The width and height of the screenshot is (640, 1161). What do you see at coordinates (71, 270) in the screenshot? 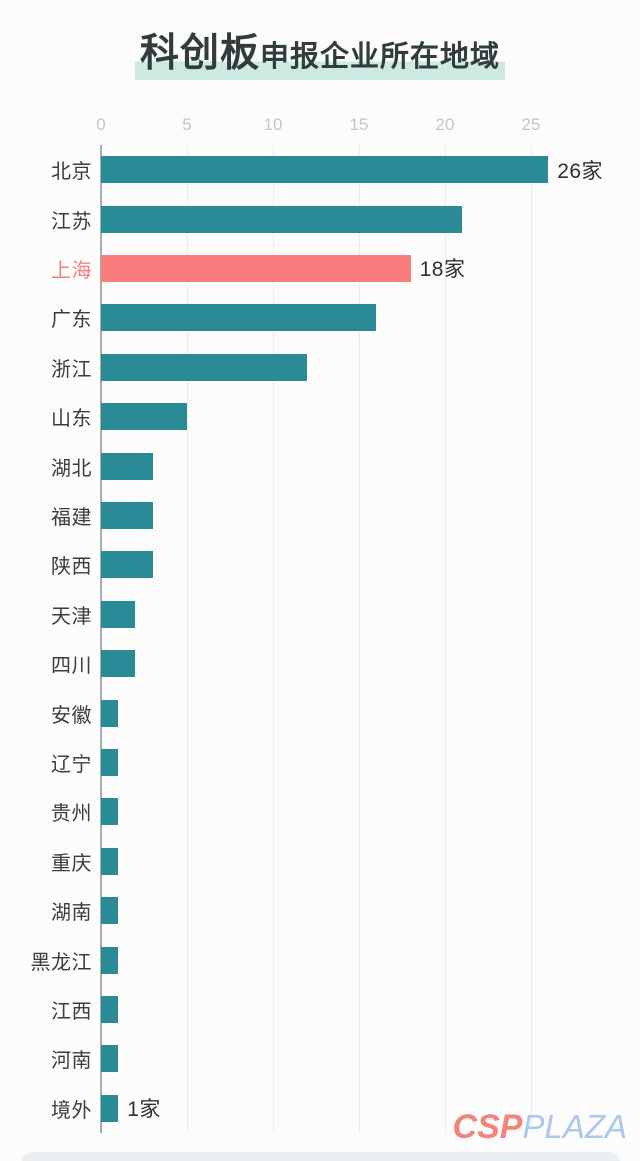
I see `category-label: 上海` at bounding box center [71, 270].